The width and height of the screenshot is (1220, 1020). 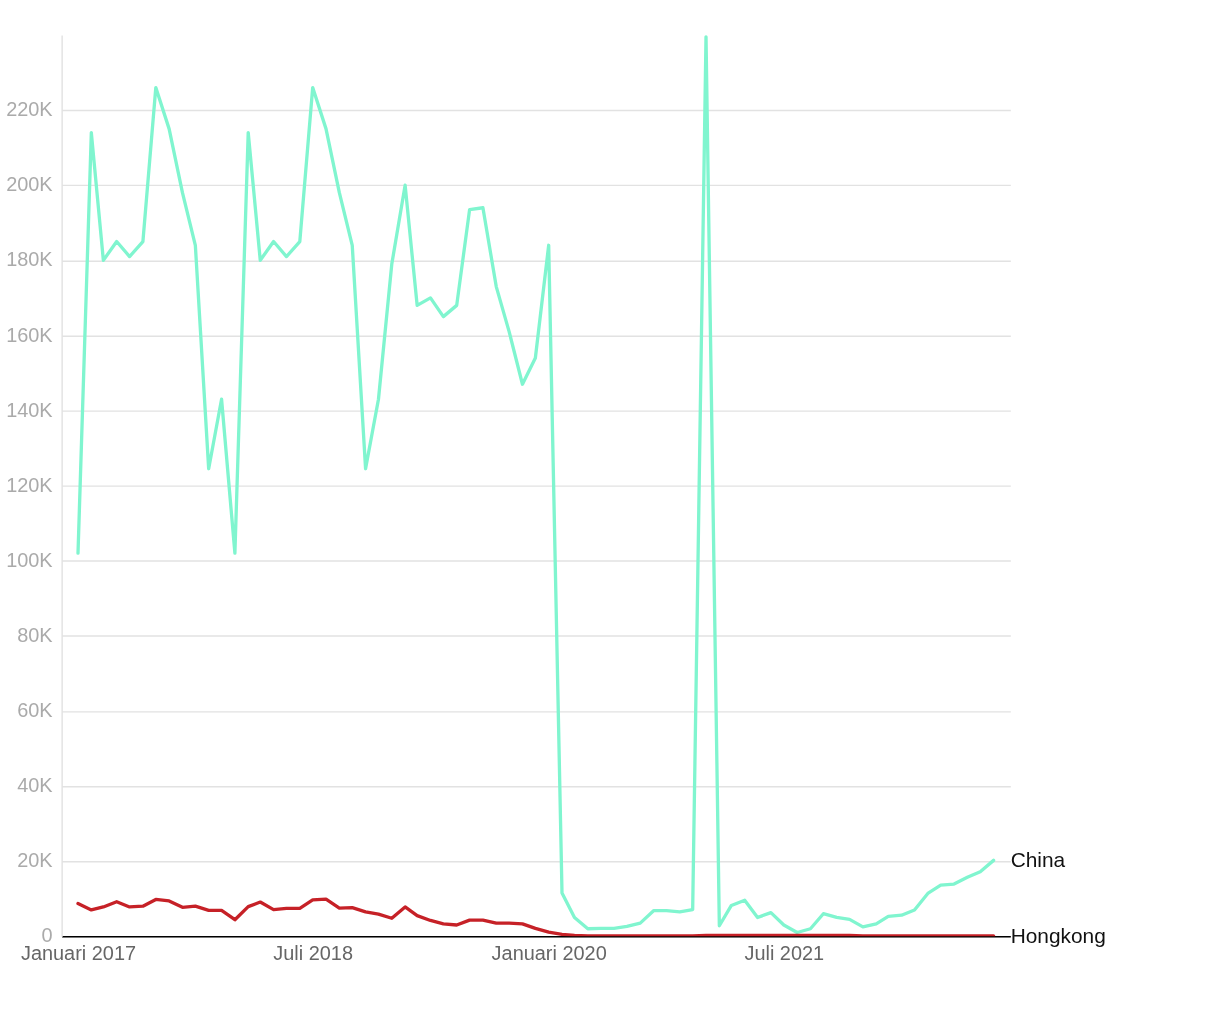 What do you see at coordinates (35, 634) in the screenshot?
I see `y-tick-label: 80K` at bounding box center [35, 634].